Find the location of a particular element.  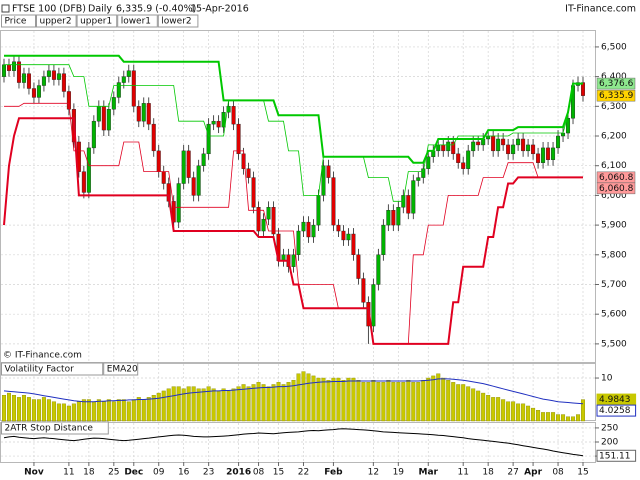

last-value-box is located at coordinates (616, 410).